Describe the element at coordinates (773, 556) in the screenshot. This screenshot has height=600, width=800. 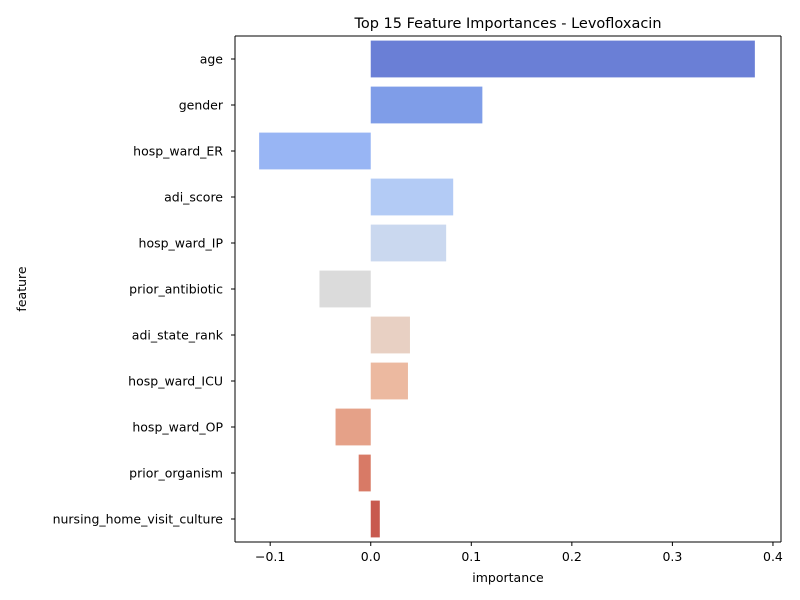
I see `x-tick-label: 0.4` at that location.